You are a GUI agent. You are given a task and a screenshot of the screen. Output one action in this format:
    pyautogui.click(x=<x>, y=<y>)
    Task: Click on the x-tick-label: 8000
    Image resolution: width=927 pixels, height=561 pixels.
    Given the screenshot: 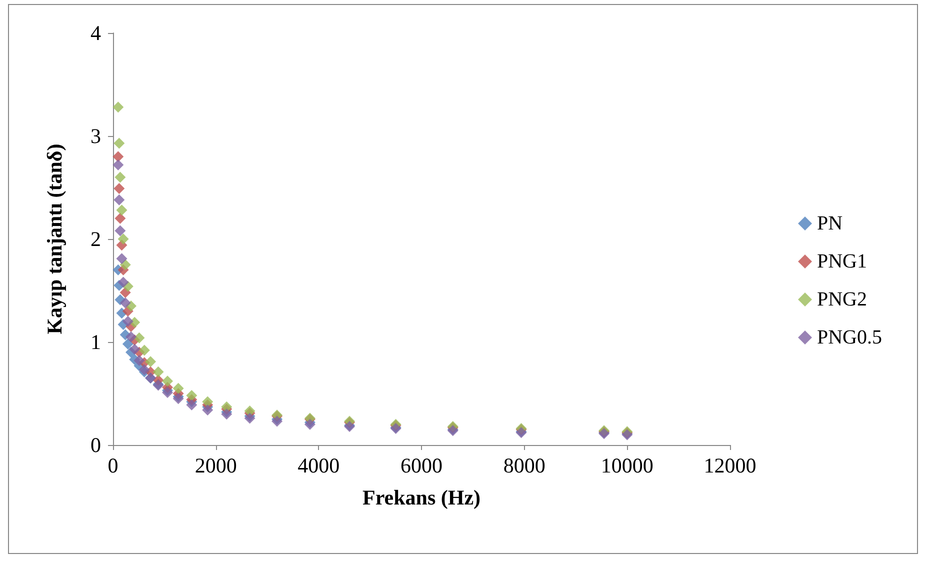 What is the action you would take?
    pyautogui.click(x=524, y=466)
    